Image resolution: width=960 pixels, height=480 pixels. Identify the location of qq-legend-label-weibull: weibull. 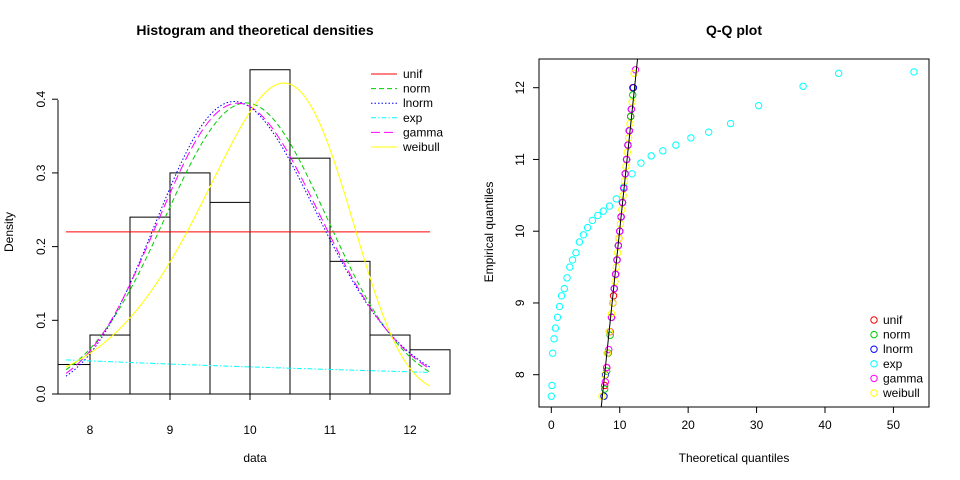
(901, 393).